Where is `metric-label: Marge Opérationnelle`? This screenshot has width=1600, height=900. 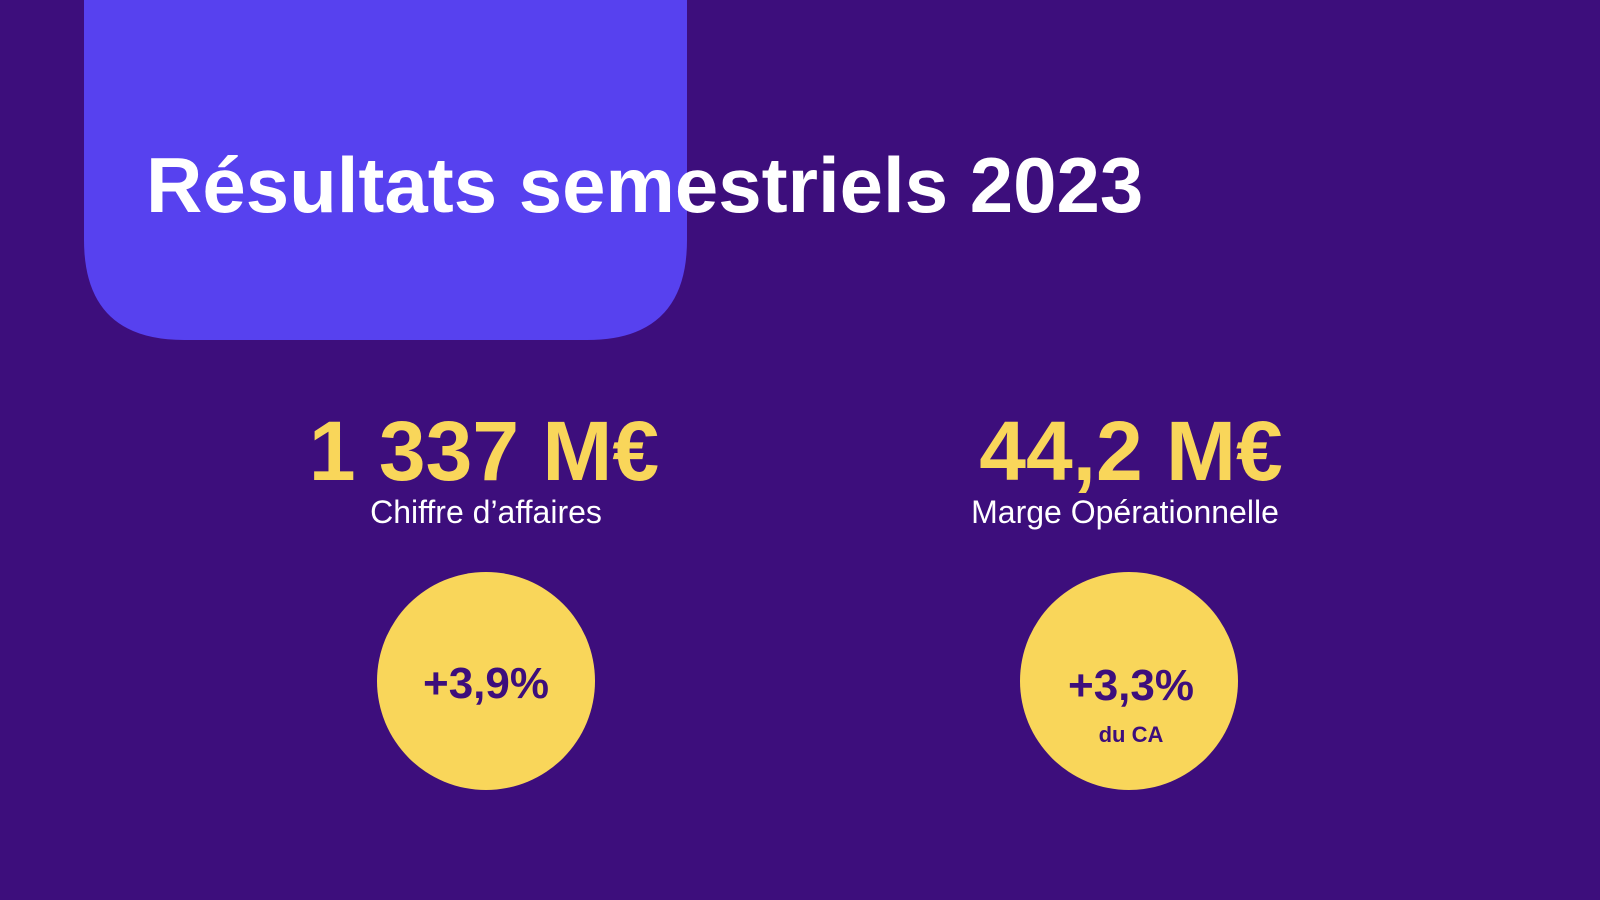 metric-label: Marge Opérationnelle is located at coordinates (1125, 512).